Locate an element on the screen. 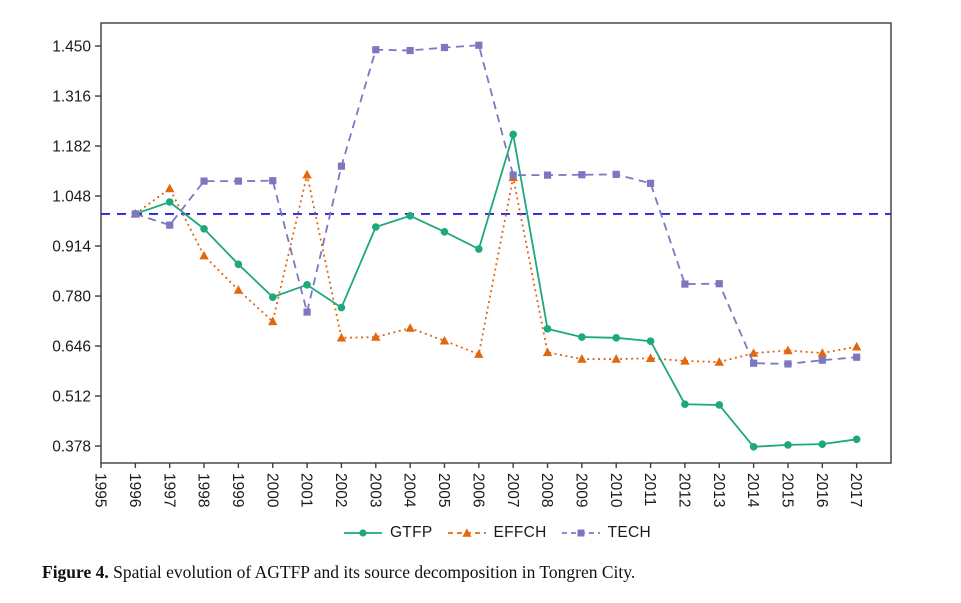 The height and width of the screenshot is (603, 961). x-axis-tick-label: 2015 is located at coordinates (787, 490).